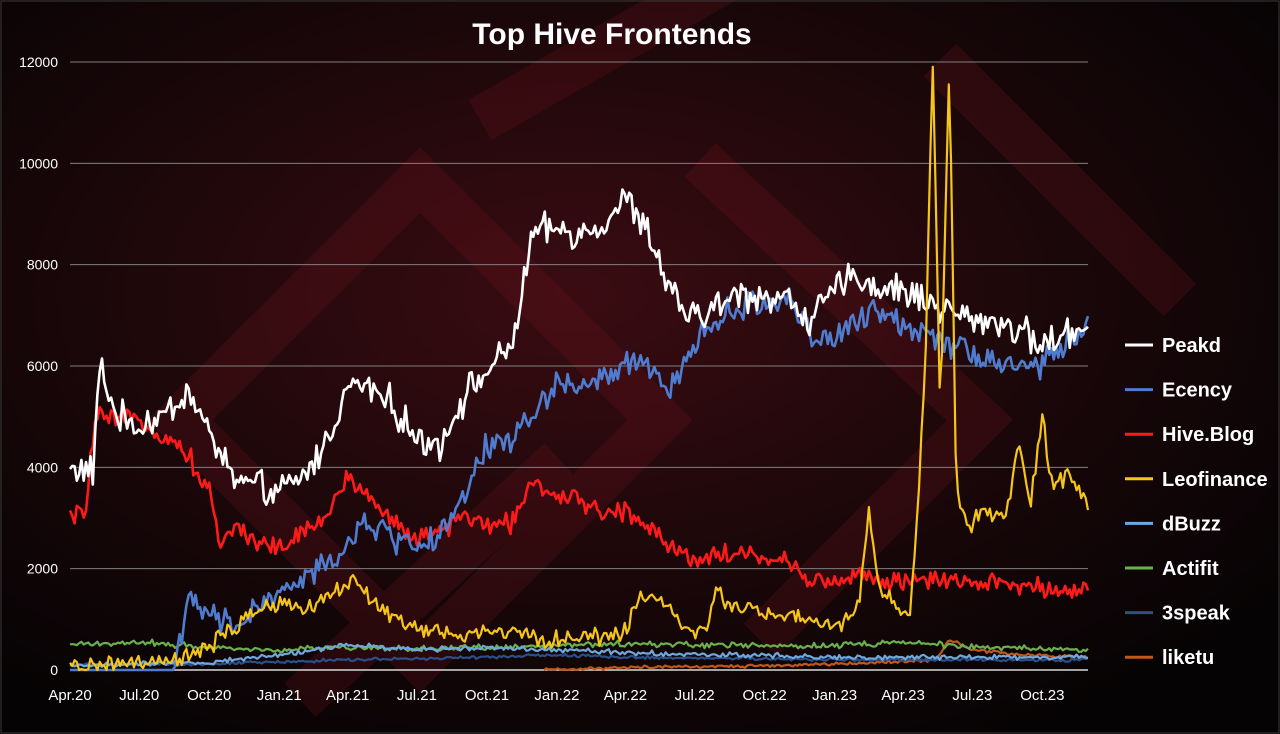  I want to click on y-axis-tick-labels: 0 2000 4000 6000 8000 10000 12000, so click(38, 366).